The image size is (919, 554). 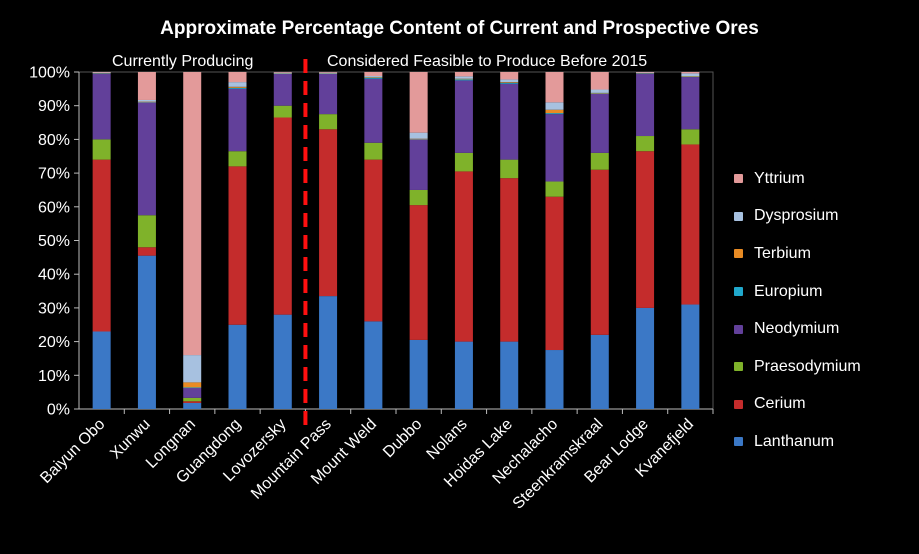 What do you see at coordinates (599, 91) in the screenshot?
I see `bar-dysprosium-steenkramskraal` at bounding box center [599, 91].